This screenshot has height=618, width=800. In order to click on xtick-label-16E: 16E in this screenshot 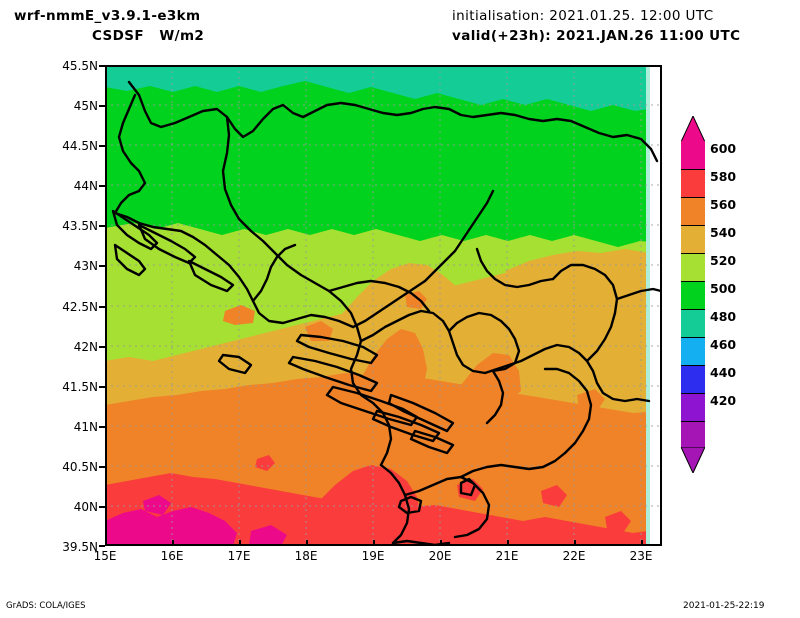, I will do `click(172, 556)`.